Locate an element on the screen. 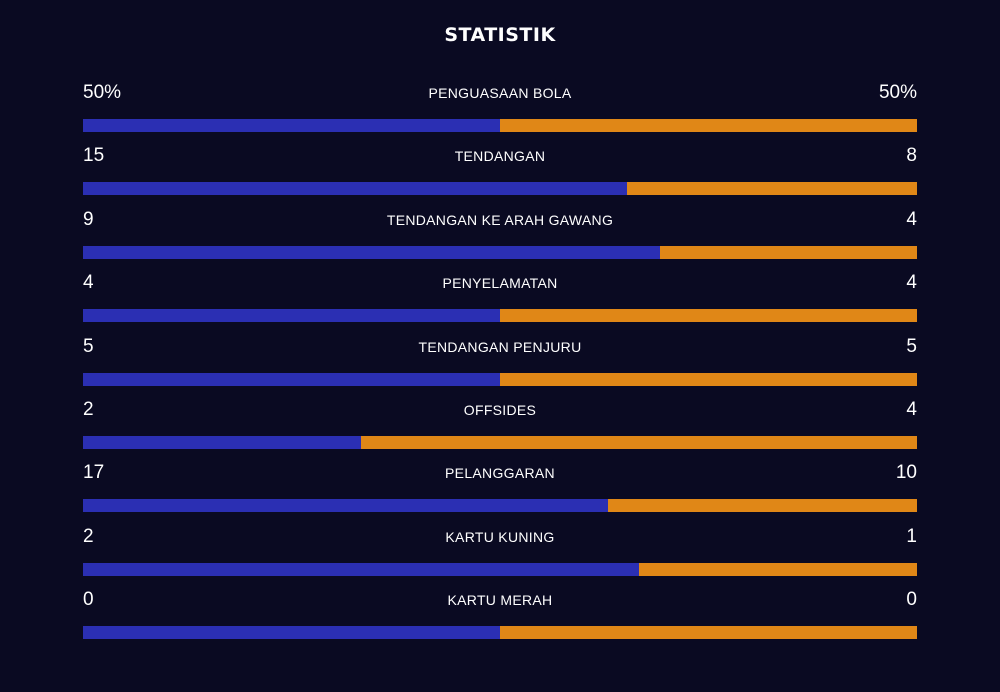  stat-row-tendangan-ke-arah-gawang: 9 TENDANGAN KE ARAH GAWANG 4 is located at coordinates (500, 238).